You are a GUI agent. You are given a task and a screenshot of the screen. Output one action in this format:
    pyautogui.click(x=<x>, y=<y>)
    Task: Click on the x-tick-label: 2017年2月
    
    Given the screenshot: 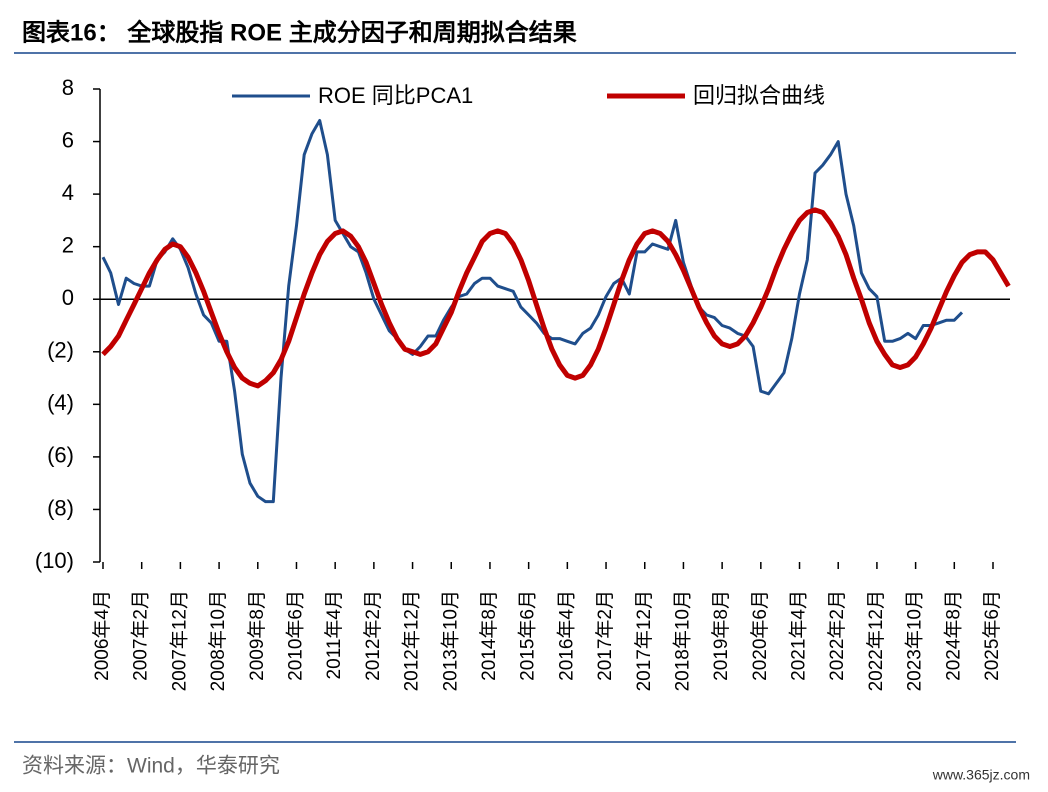 What is the action you would take?
    pyautogui.click(x=605, y=635)
    